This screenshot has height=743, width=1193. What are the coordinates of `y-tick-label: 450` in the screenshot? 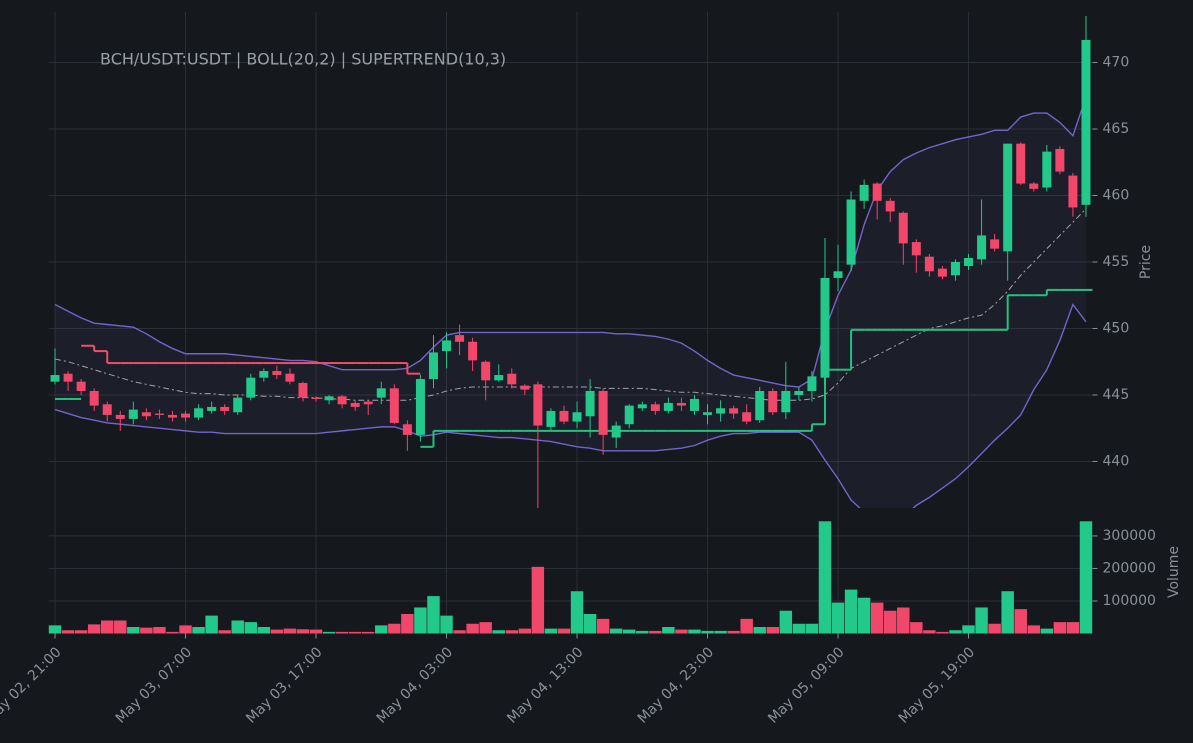 It's located at (1116, 328).